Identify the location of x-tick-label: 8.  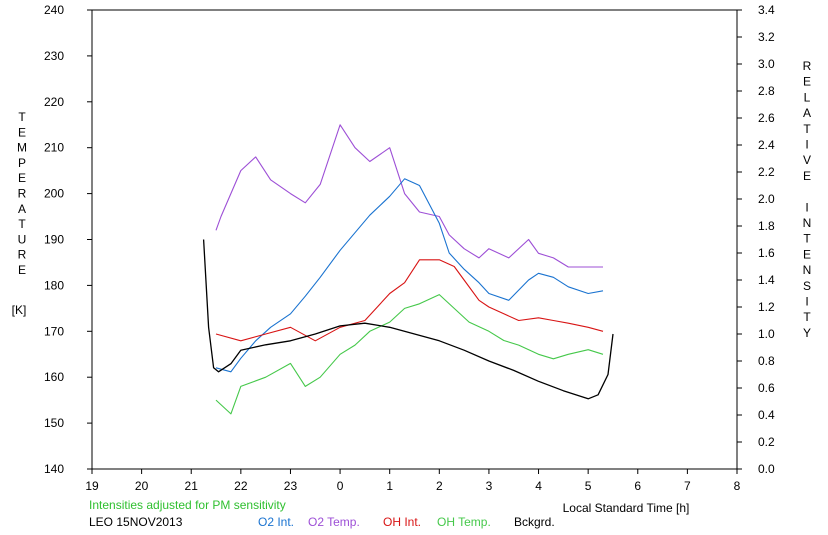
(737, 486).